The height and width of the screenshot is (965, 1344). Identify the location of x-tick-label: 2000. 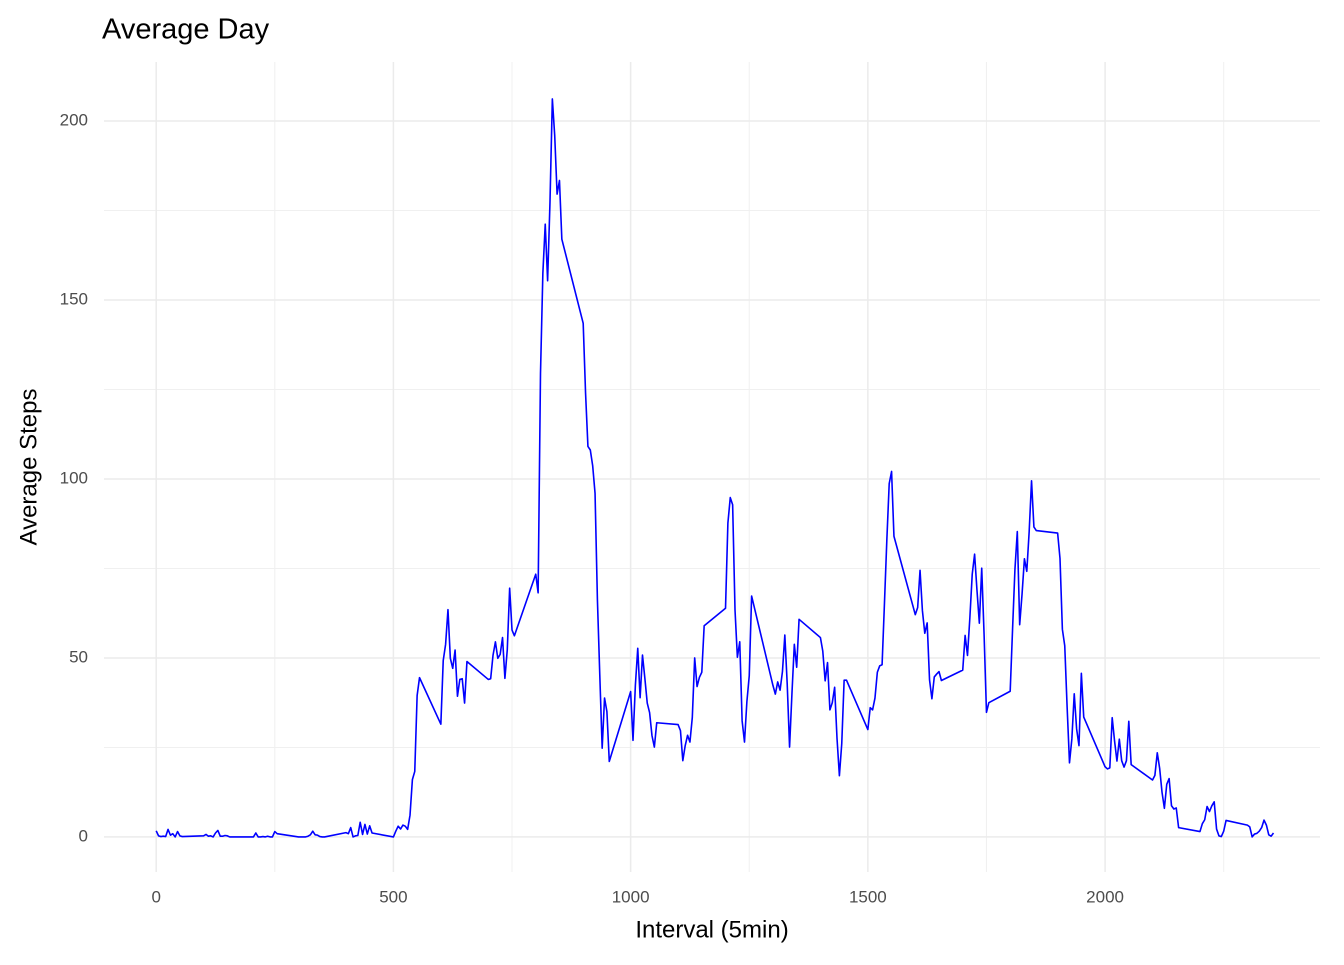
(1105, 896).